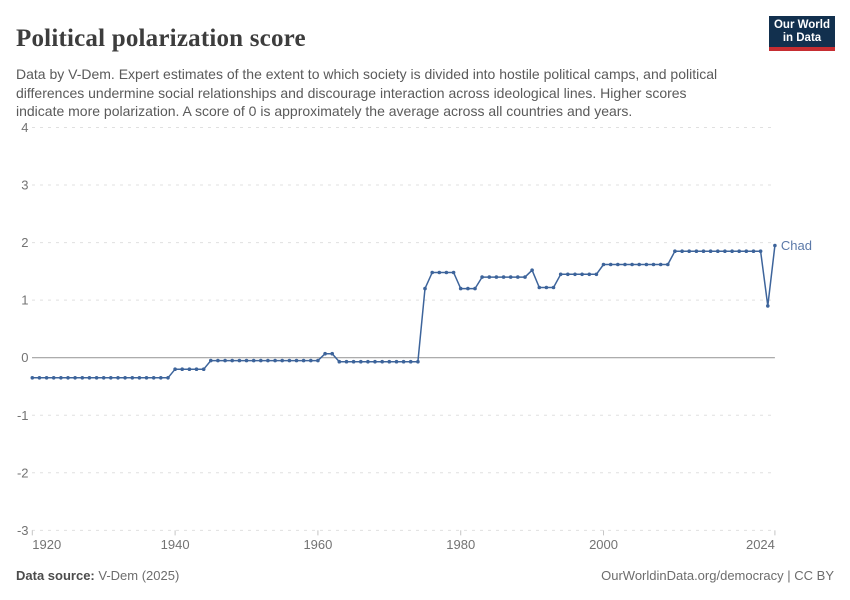 This screenshot has height=600, width=850. I want to click on owid-logo: Our World in Data, so click(802, 33).